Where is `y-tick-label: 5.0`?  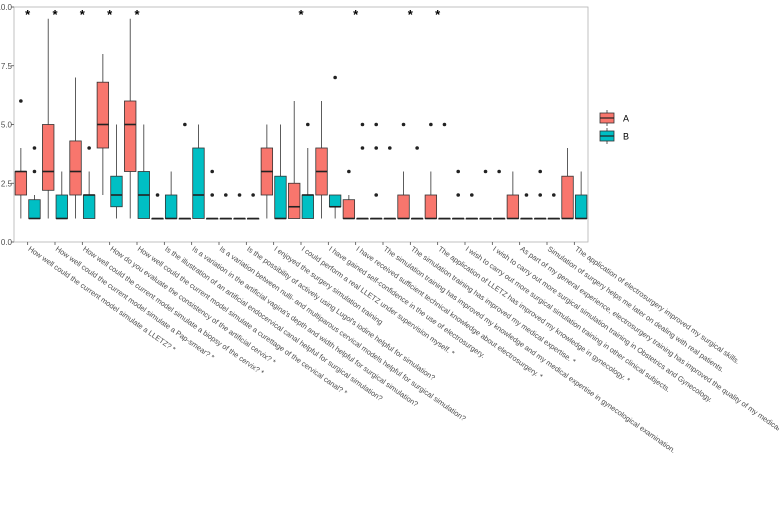 y-tick-label: 5.0 is located at coordinates (7, 125).